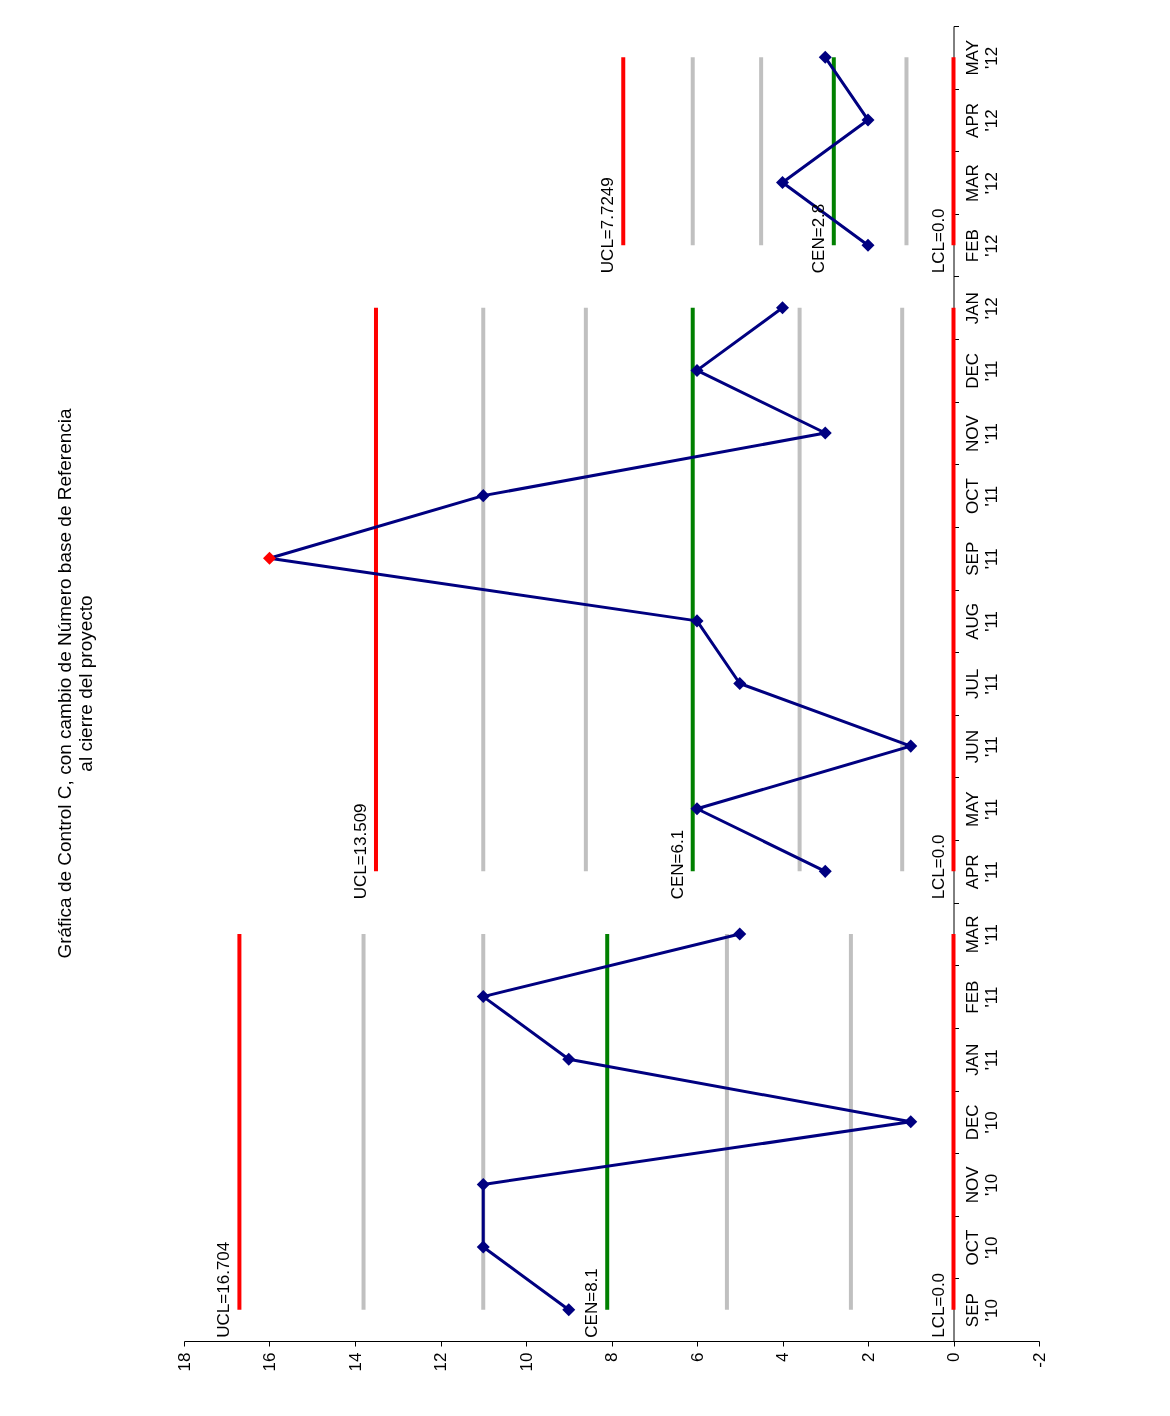  What do you see at coordinates (982, 1310) in the screenshot?
I see `y-tick-label: SEP '10` at bounding box center [982, 1310].